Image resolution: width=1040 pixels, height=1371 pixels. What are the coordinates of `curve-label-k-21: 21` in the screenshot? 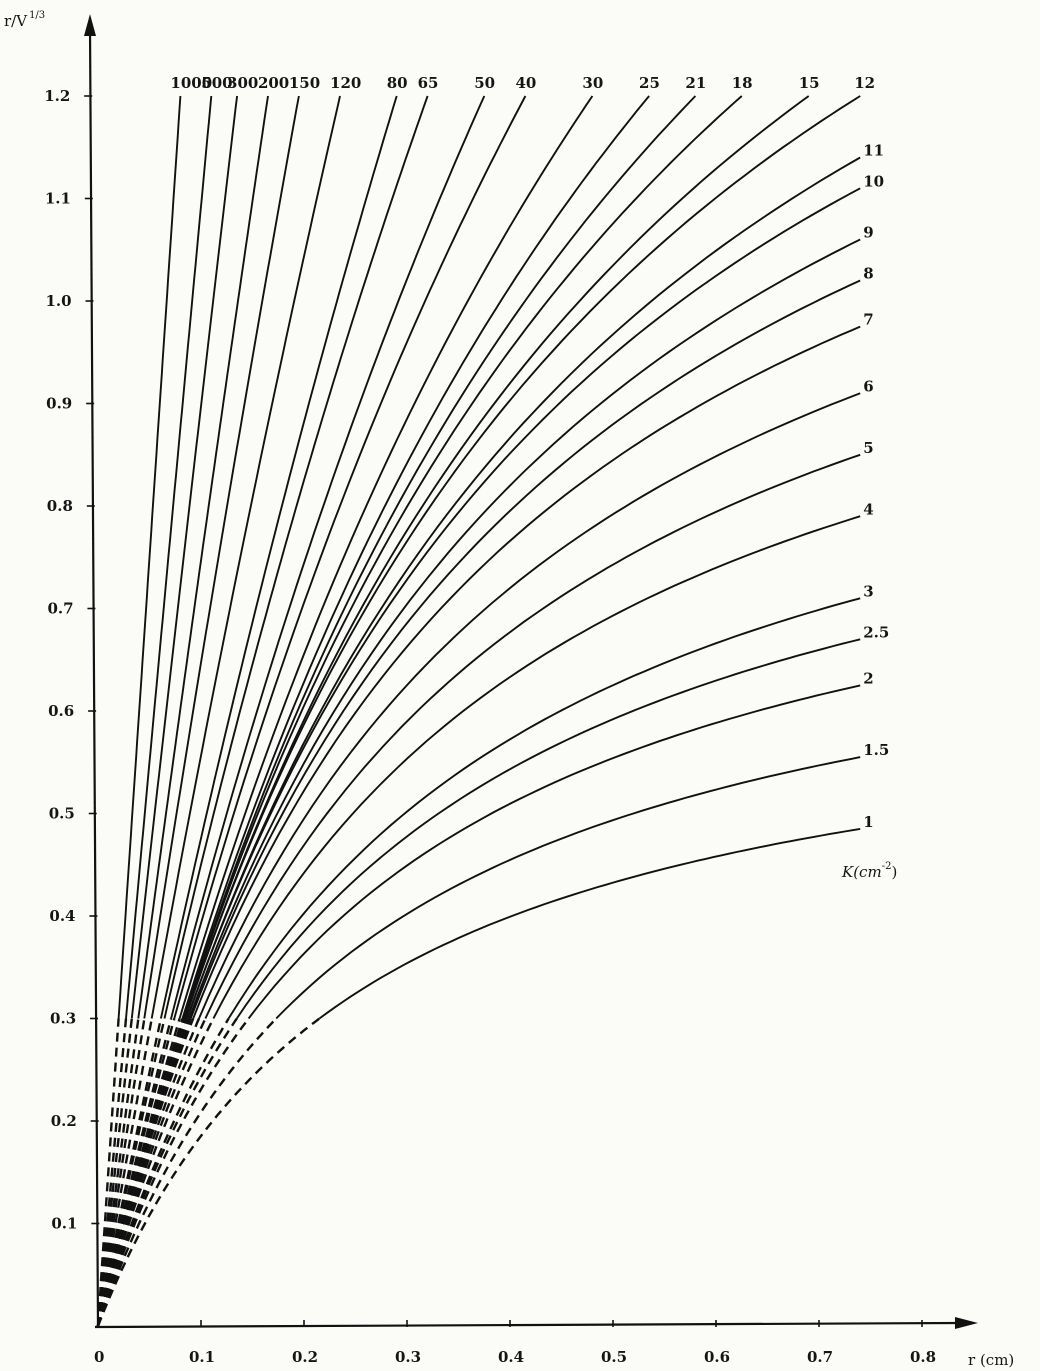 It's located at (695, 83).